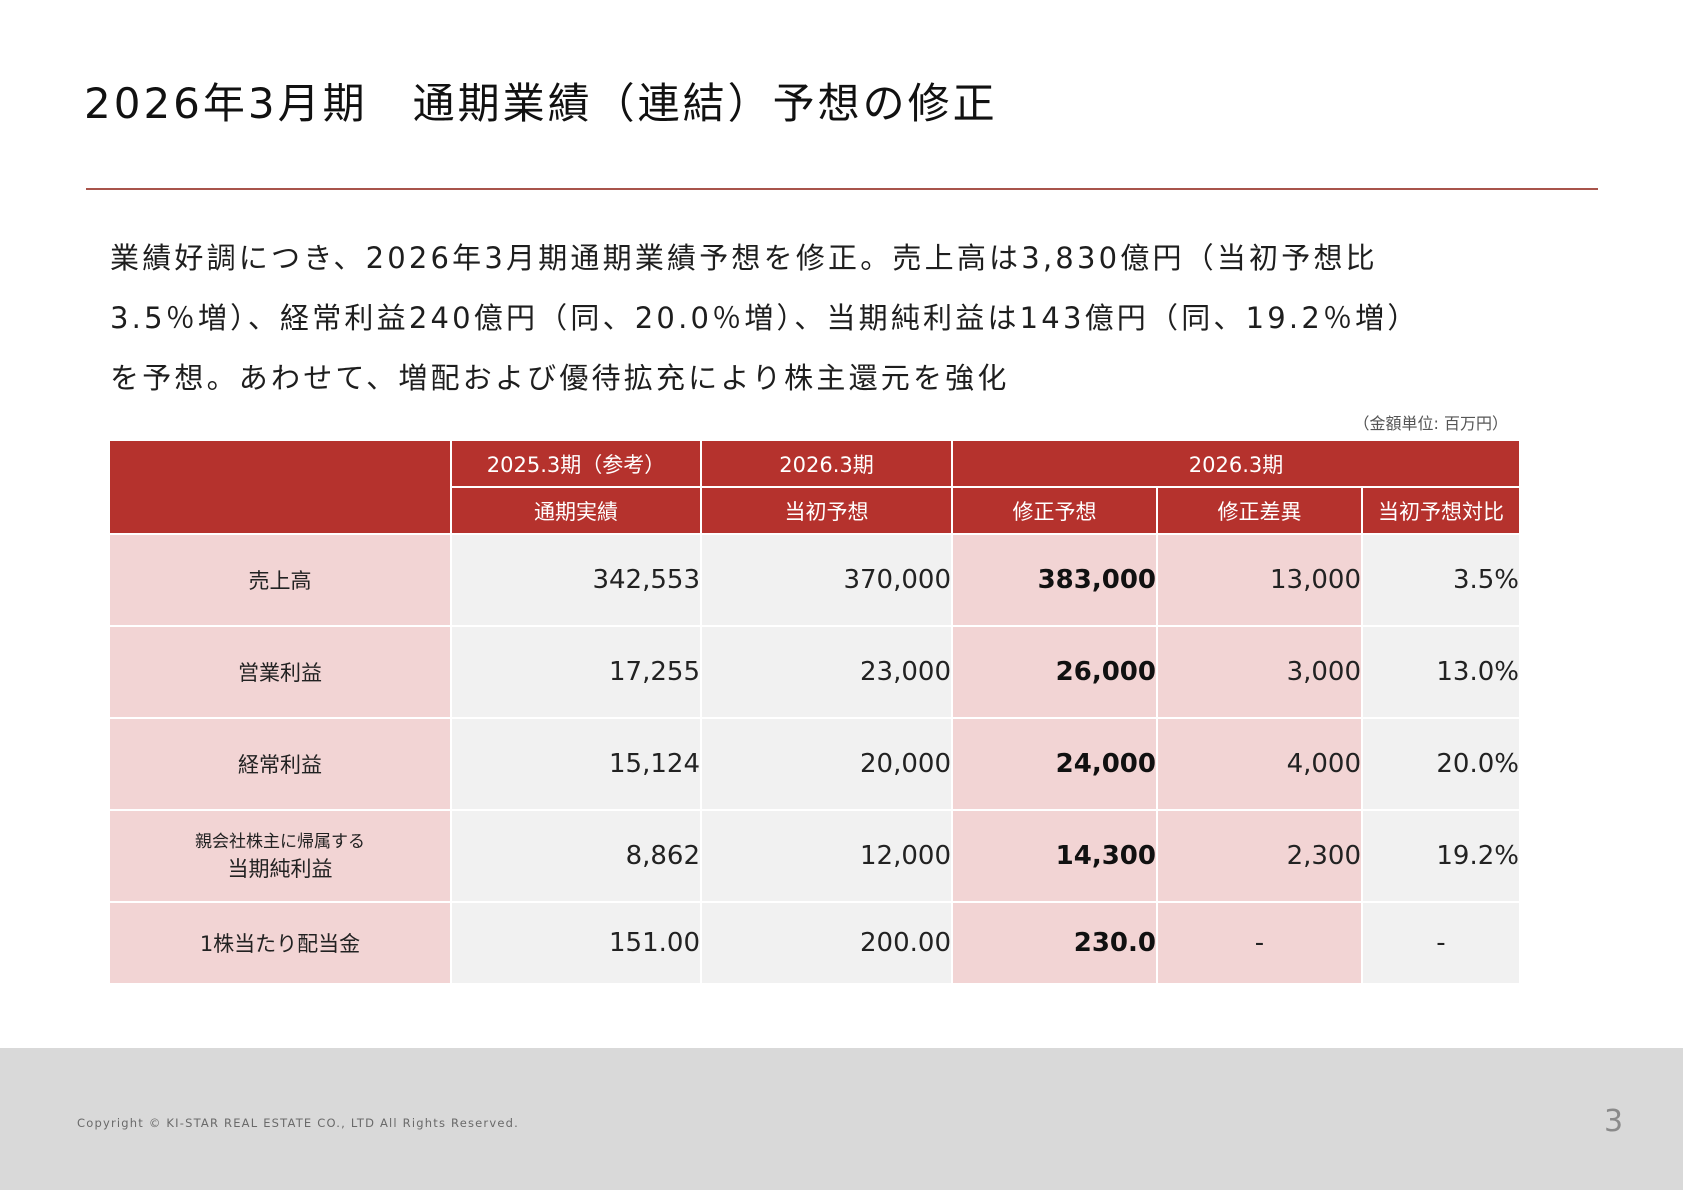 Image resolution: width=1683 pixels, height=1190 pixels. I want to click on row-label: 売上高, so click(280, 580).